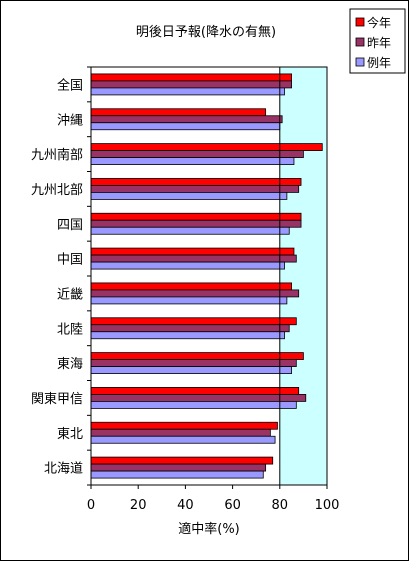 The width and height of the screenshot is (409, 562). What do you see at coordinates (183, 439) in the screenshot?
I see `bar-例年-東北` at bounding box center [183, 439].